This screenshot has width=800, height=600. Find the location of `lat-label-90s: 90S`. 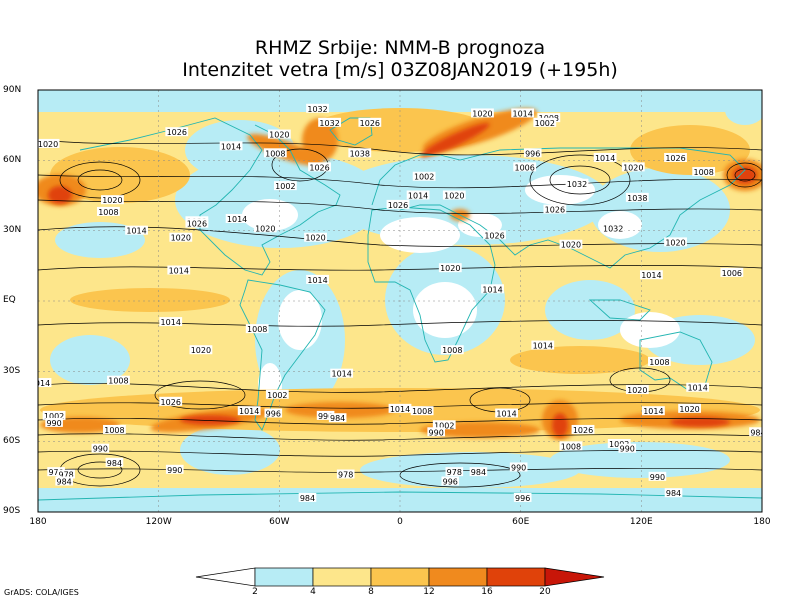

lat-label-90s: 90S is located at coordinates (12, 511).